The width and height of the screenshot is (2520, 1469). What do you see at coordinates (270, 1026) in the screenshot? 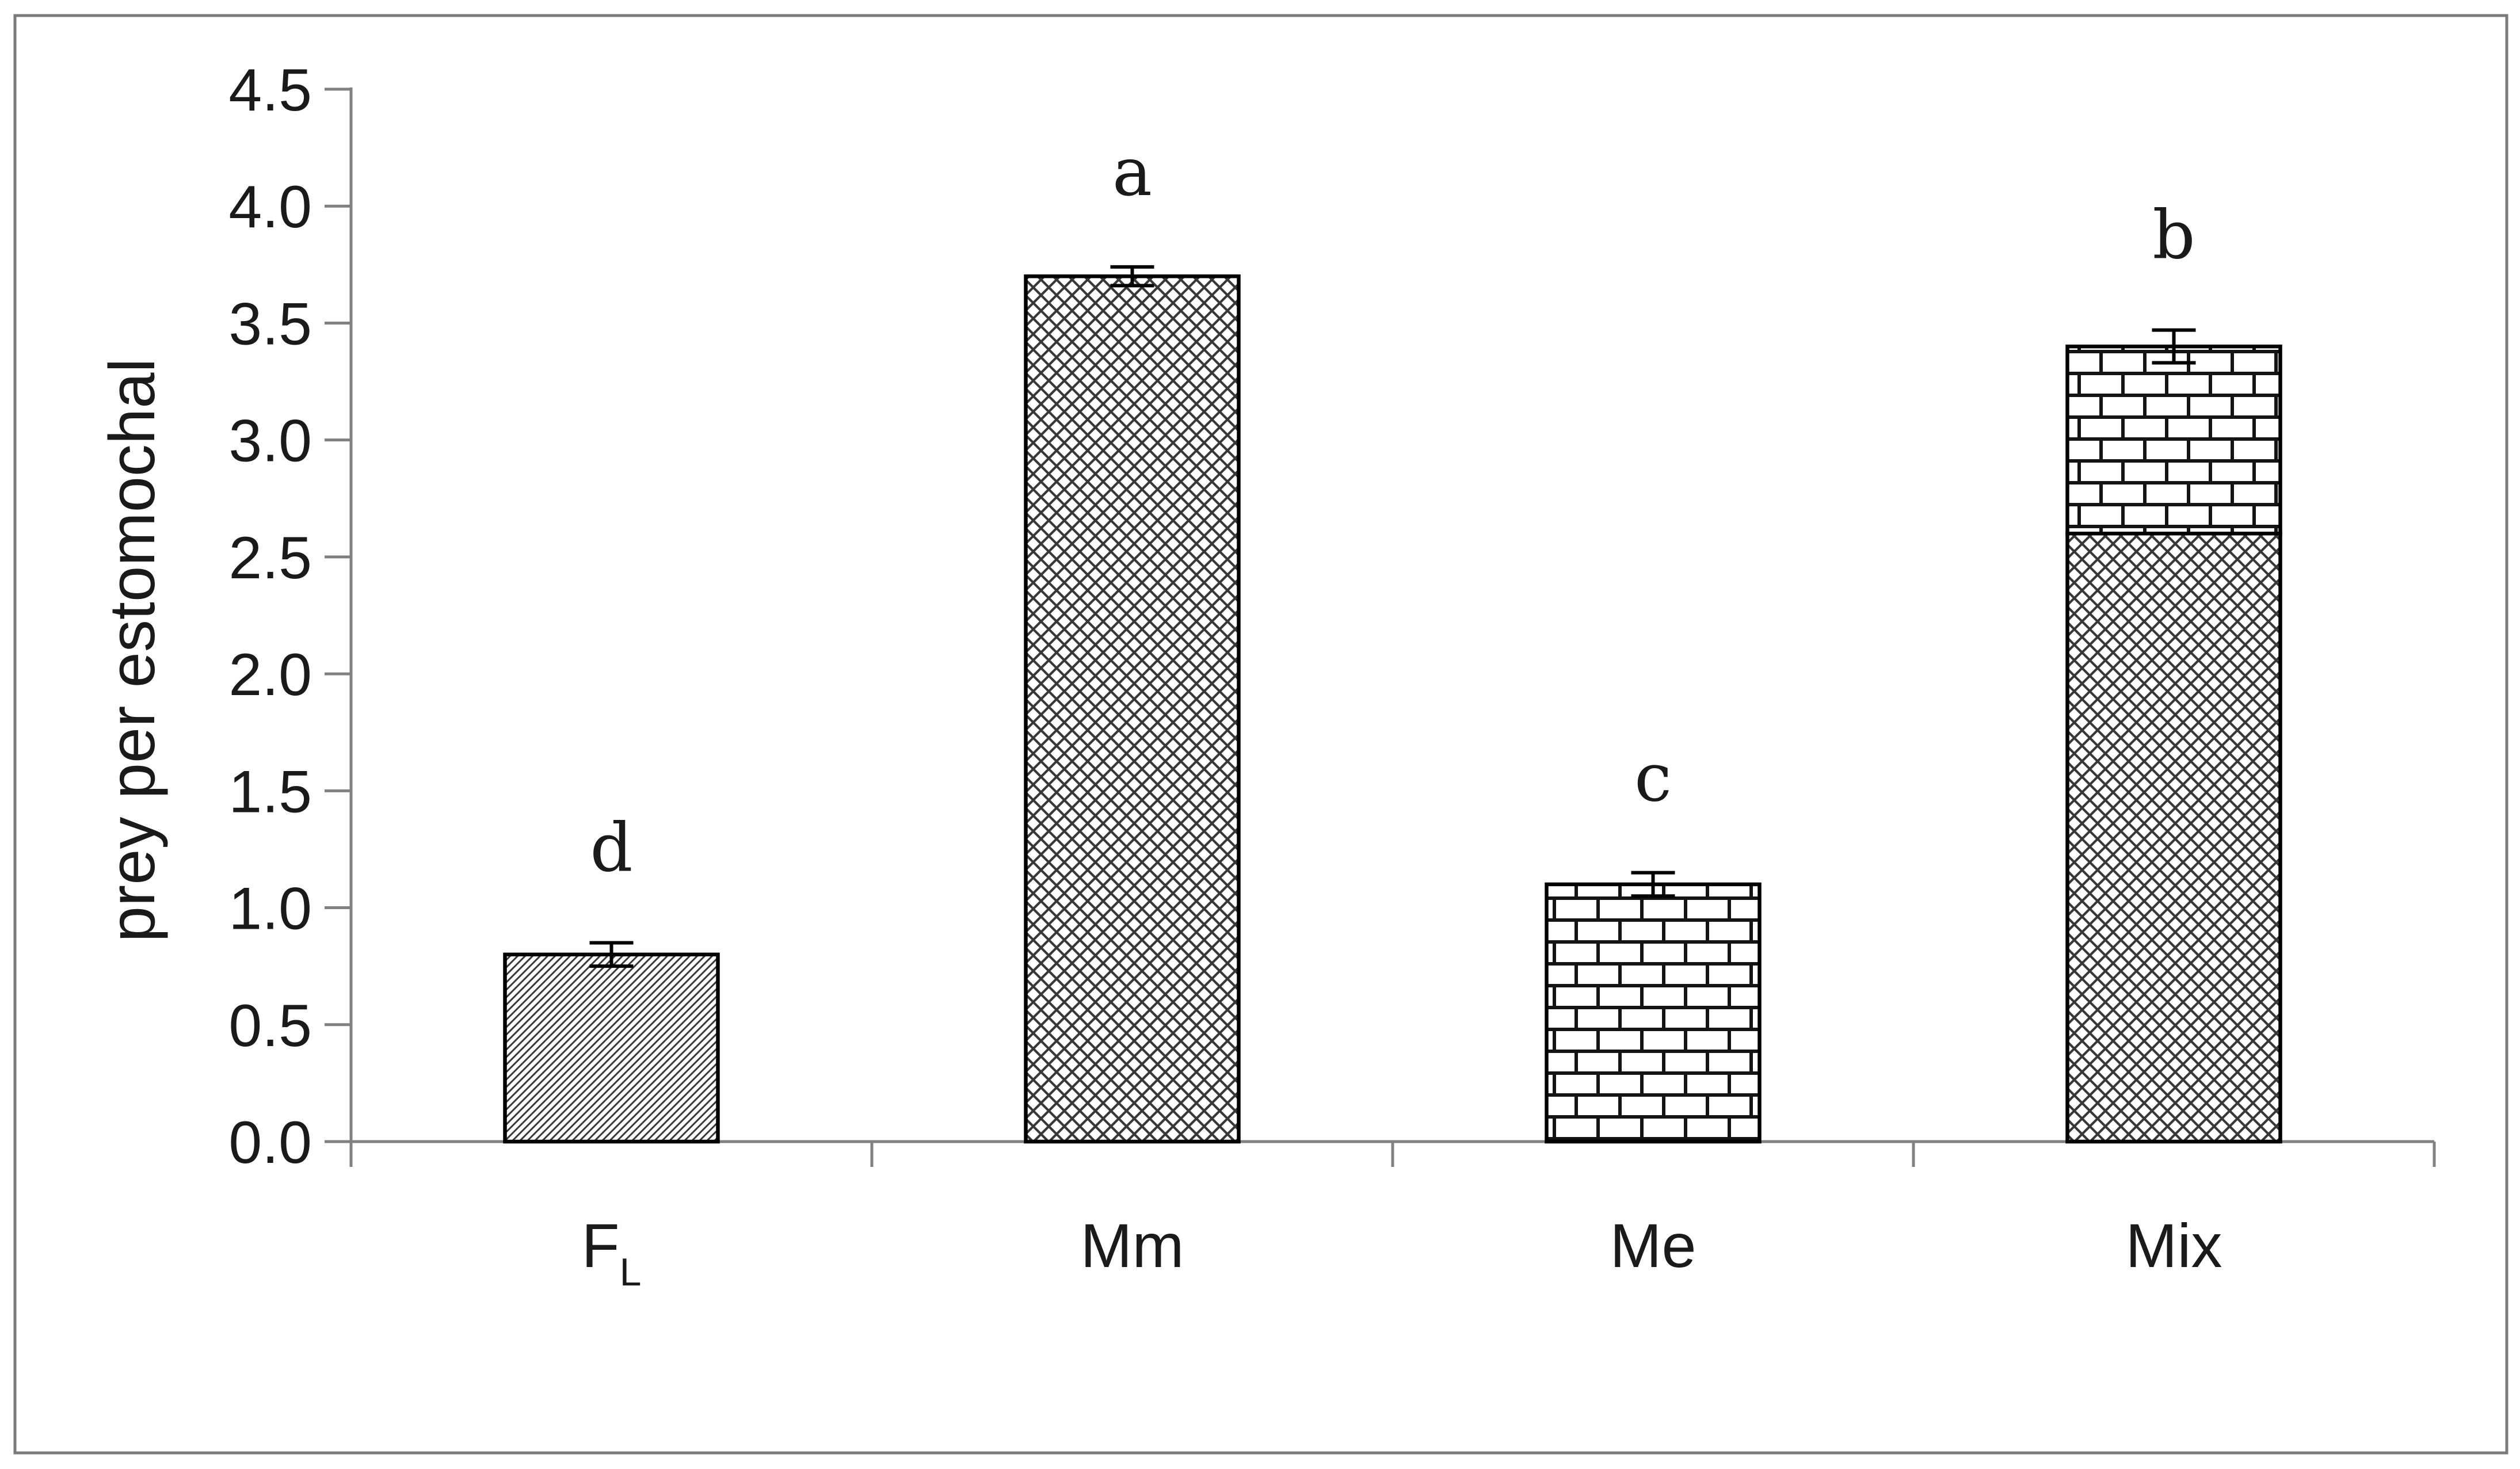
I see `y-tick-label: 0.5` at bounding box center [270, 1026].